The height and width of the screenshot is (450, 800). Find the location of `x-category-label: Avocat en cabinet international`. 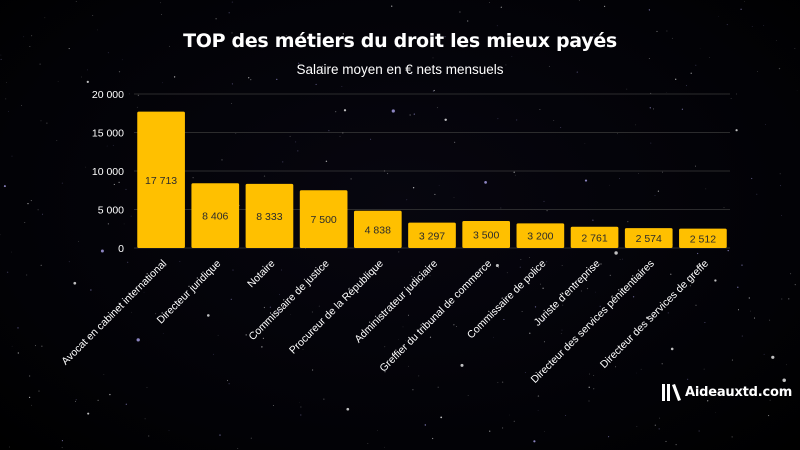

x-category-label: Avocat en cabinet international is located at coordinates (114, 313).